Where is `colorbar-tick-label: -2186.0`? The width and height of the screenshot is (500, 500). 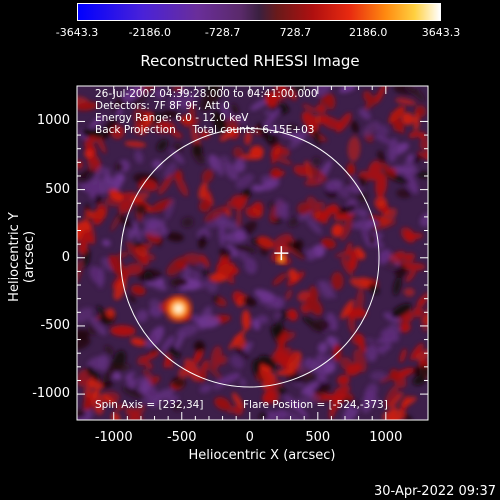 colorbar-tick-label: -2186.0 is located at coordinates (150, 32).